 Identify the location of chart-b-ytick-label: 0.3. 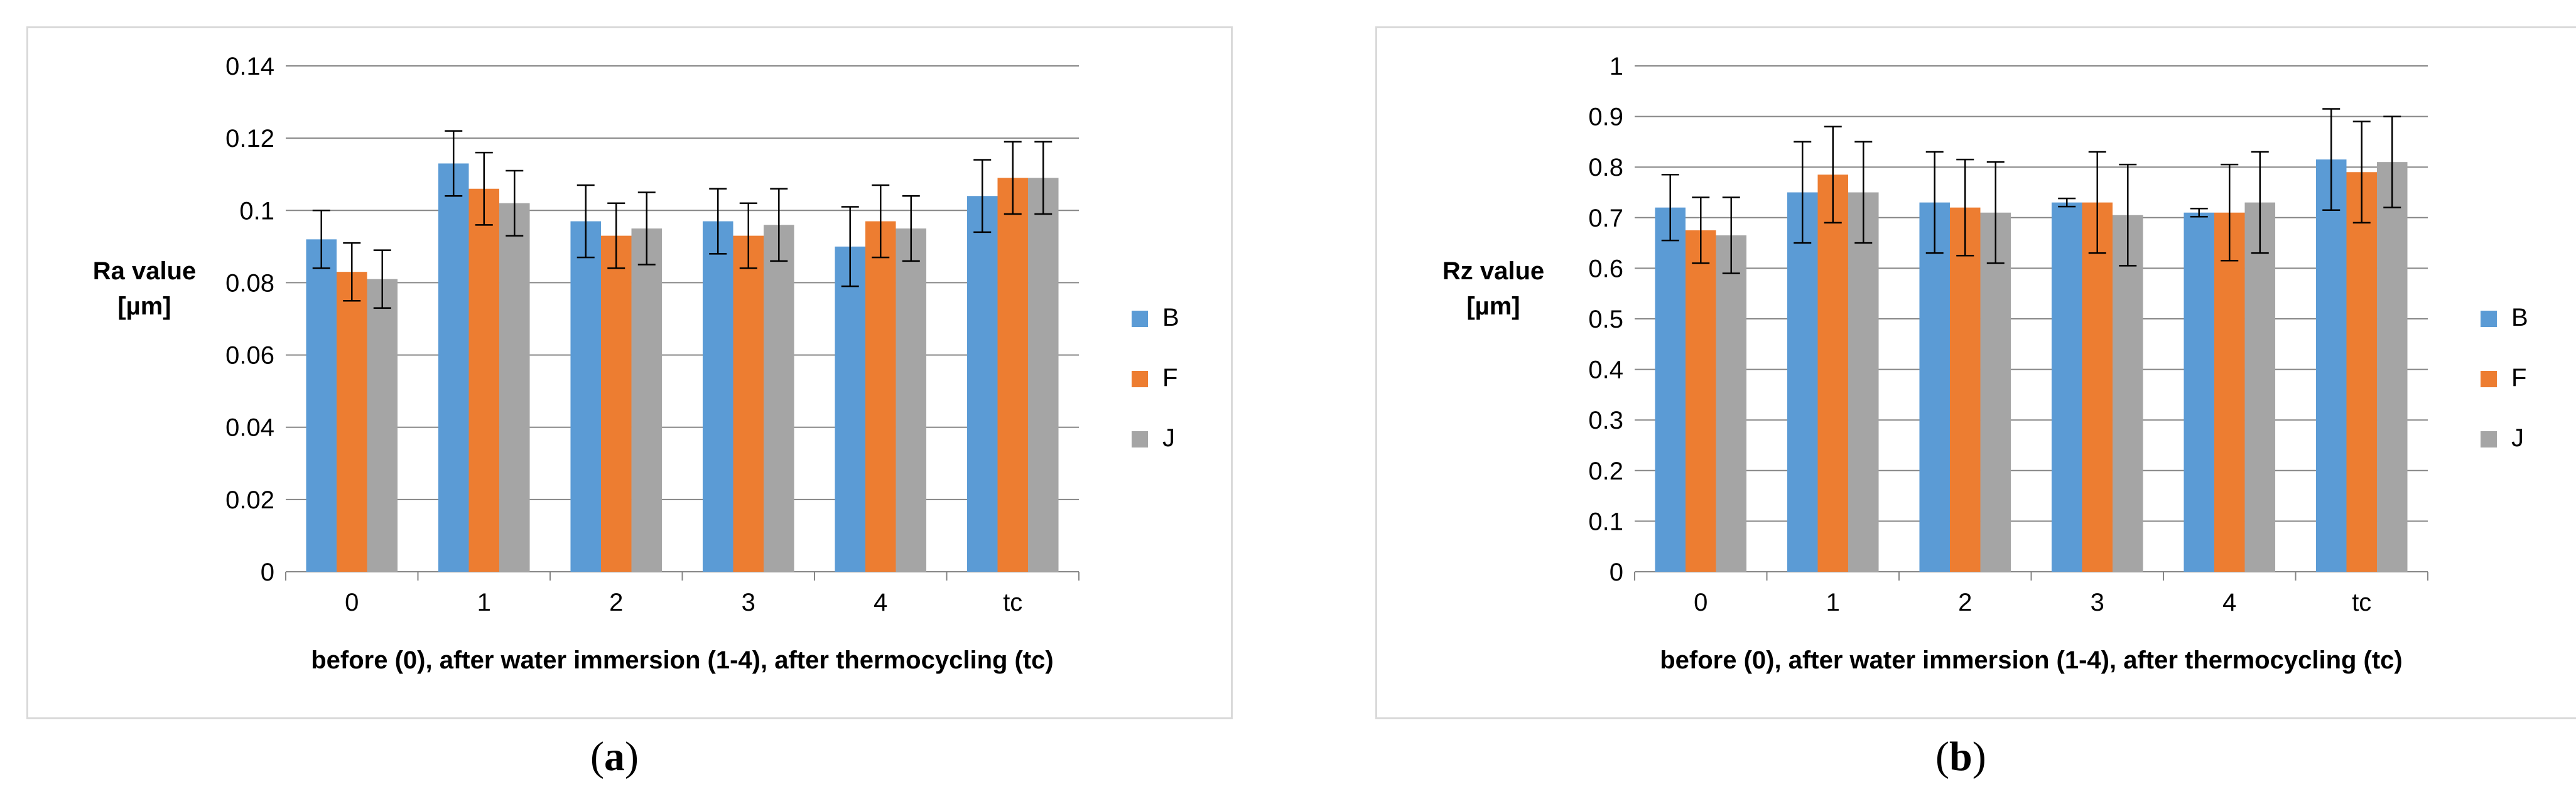
(1606, 420).